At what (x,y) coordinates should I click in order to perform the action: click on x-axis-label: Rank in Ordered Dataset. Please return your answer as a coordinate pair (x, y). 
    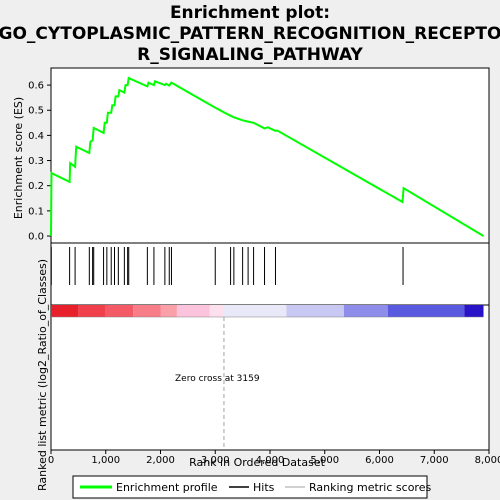
    Looking at the image, I should click on (257, 462).